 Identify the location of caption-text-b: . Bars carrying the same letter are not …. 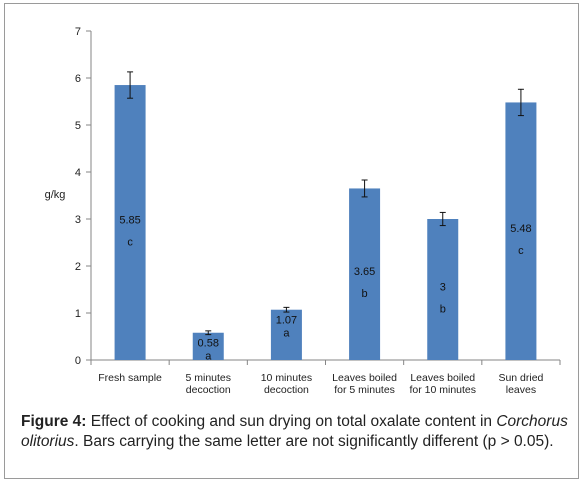
(314, 441).